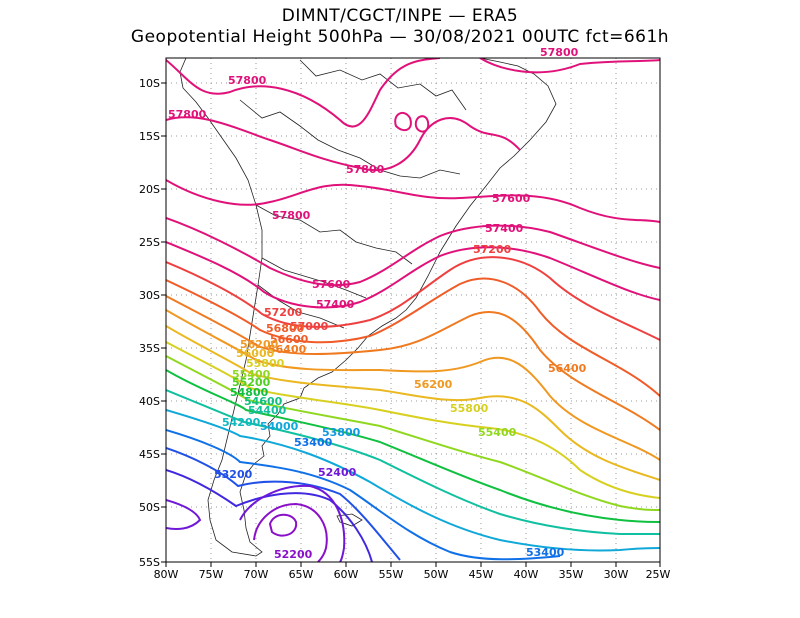 Image resolution: width=800 pixels, height=618 pixels. I want to click on y-tick-label: 10S, so click(149, 83).